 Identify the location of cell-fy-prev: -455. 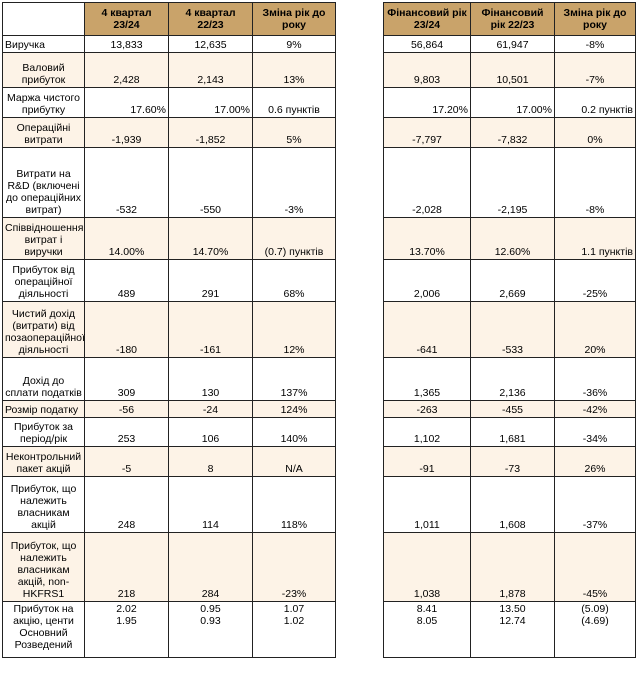
(512, 409).